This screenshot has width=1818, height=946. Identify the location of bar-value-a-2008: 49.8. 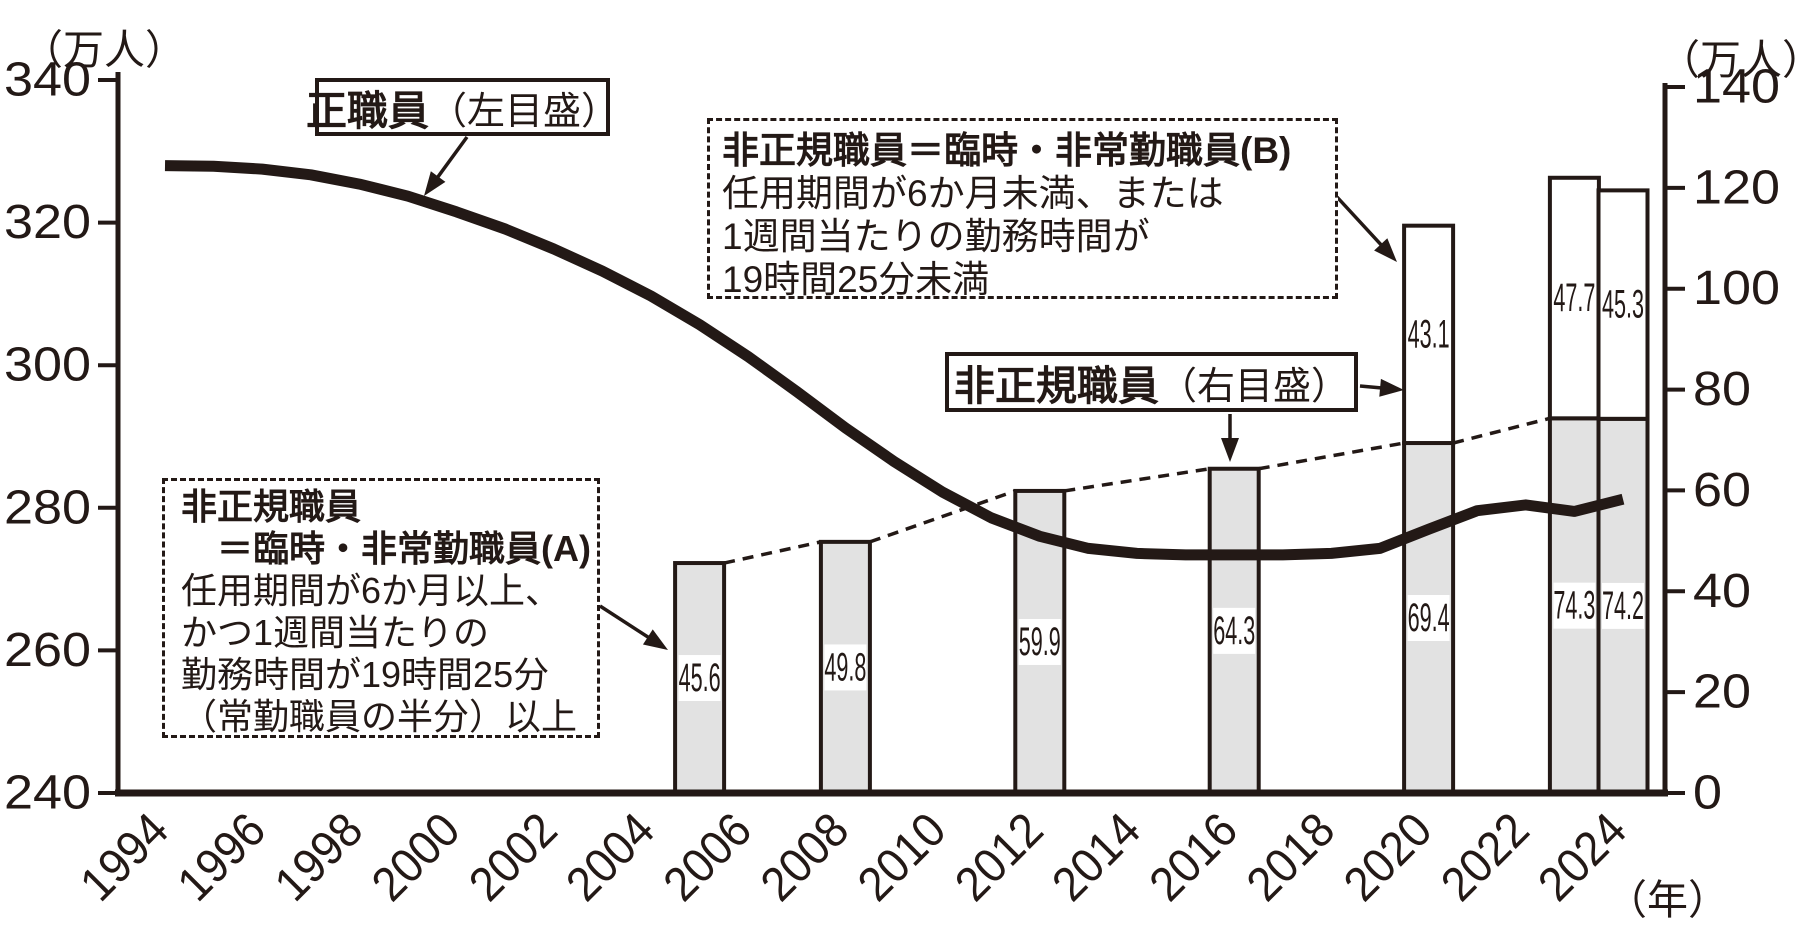
(845, 667).